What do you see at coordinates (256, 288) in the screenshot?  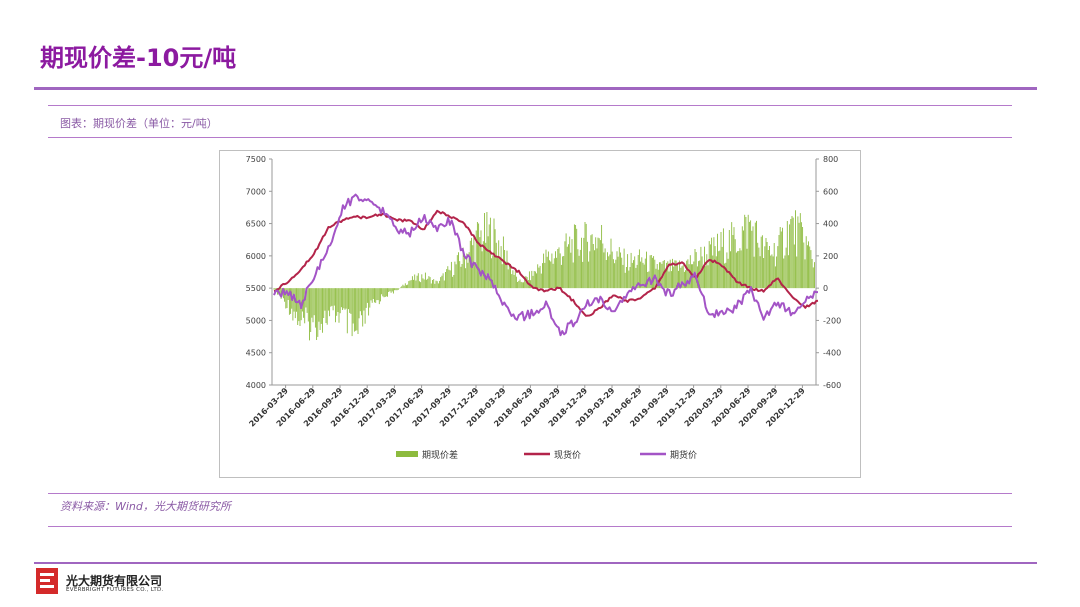 I see `left-tick-label: 5500` at bounding box center [256, 288].